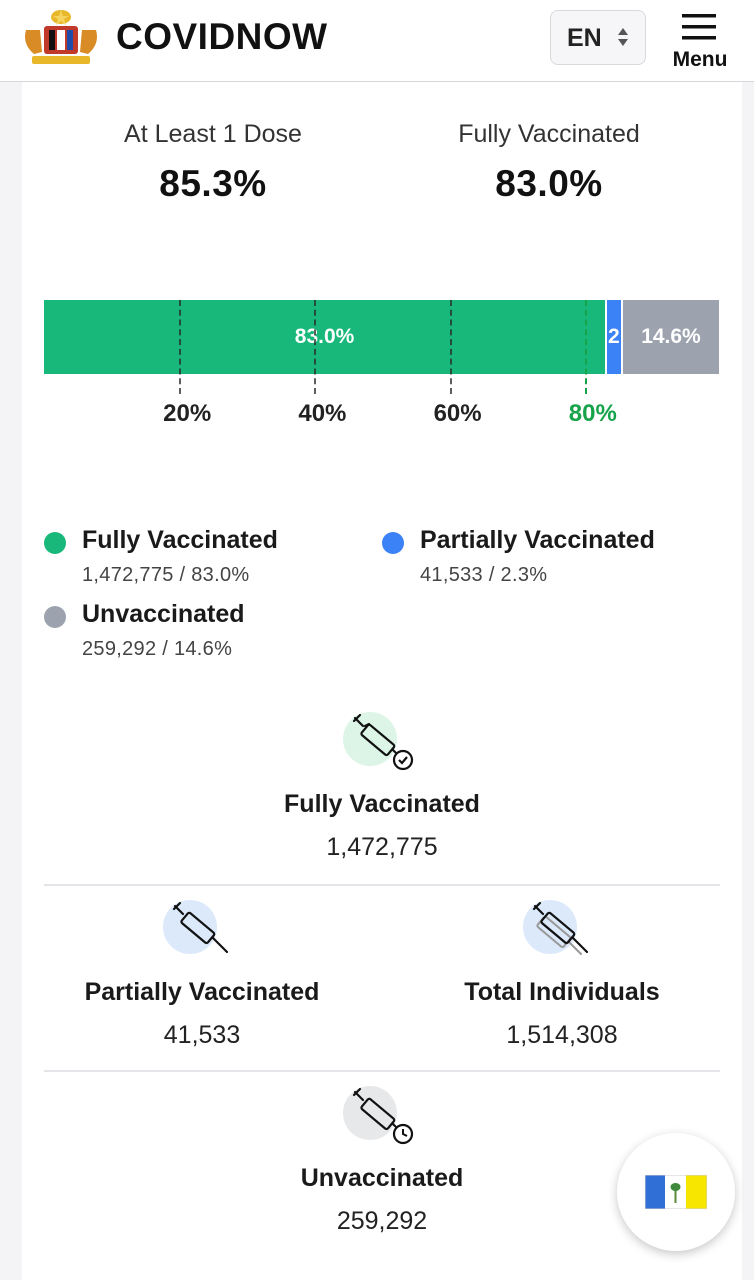  Describe the element at coordinates (322, 413) in the screenshot. I see `tick-label: 40%` at that location.